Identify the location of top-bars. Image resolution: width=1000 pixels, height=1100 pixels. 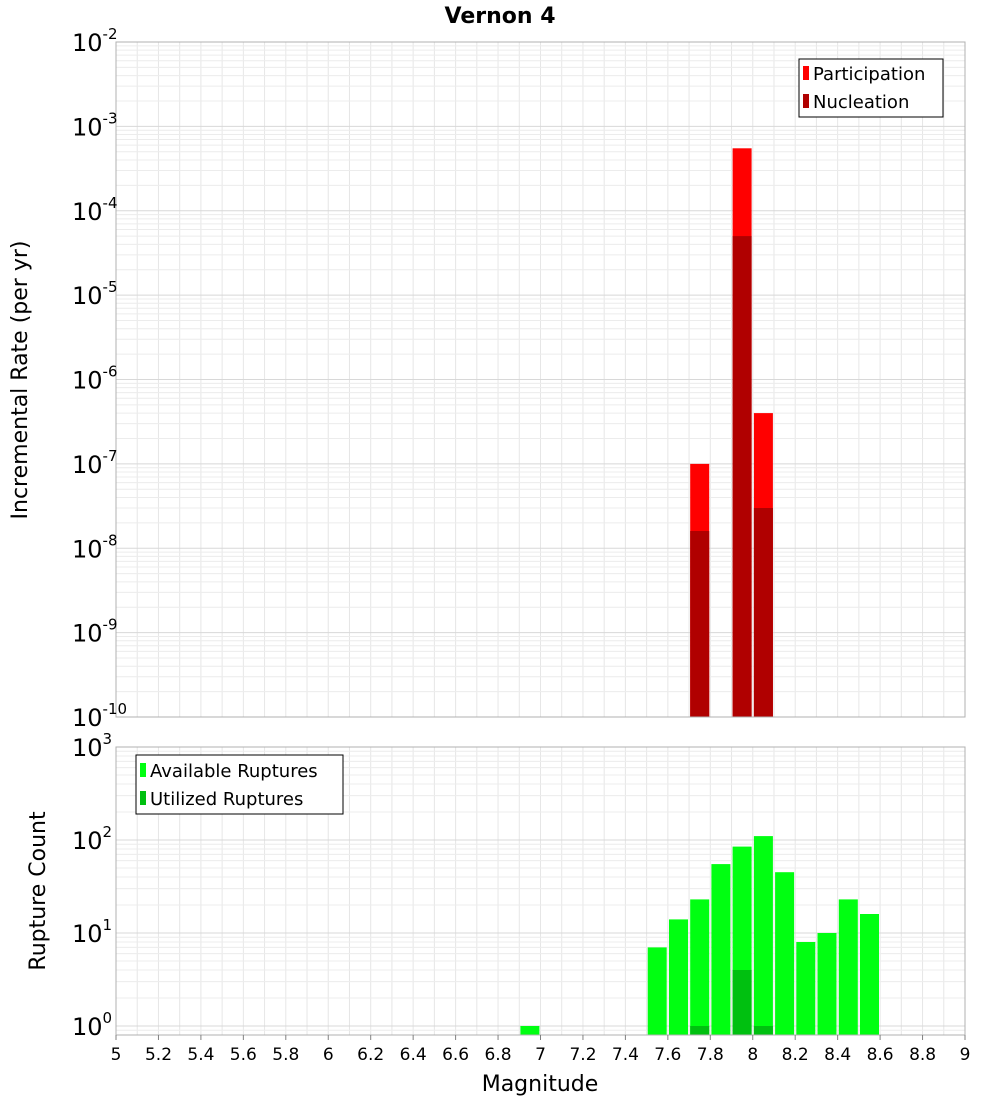
(731, 433).